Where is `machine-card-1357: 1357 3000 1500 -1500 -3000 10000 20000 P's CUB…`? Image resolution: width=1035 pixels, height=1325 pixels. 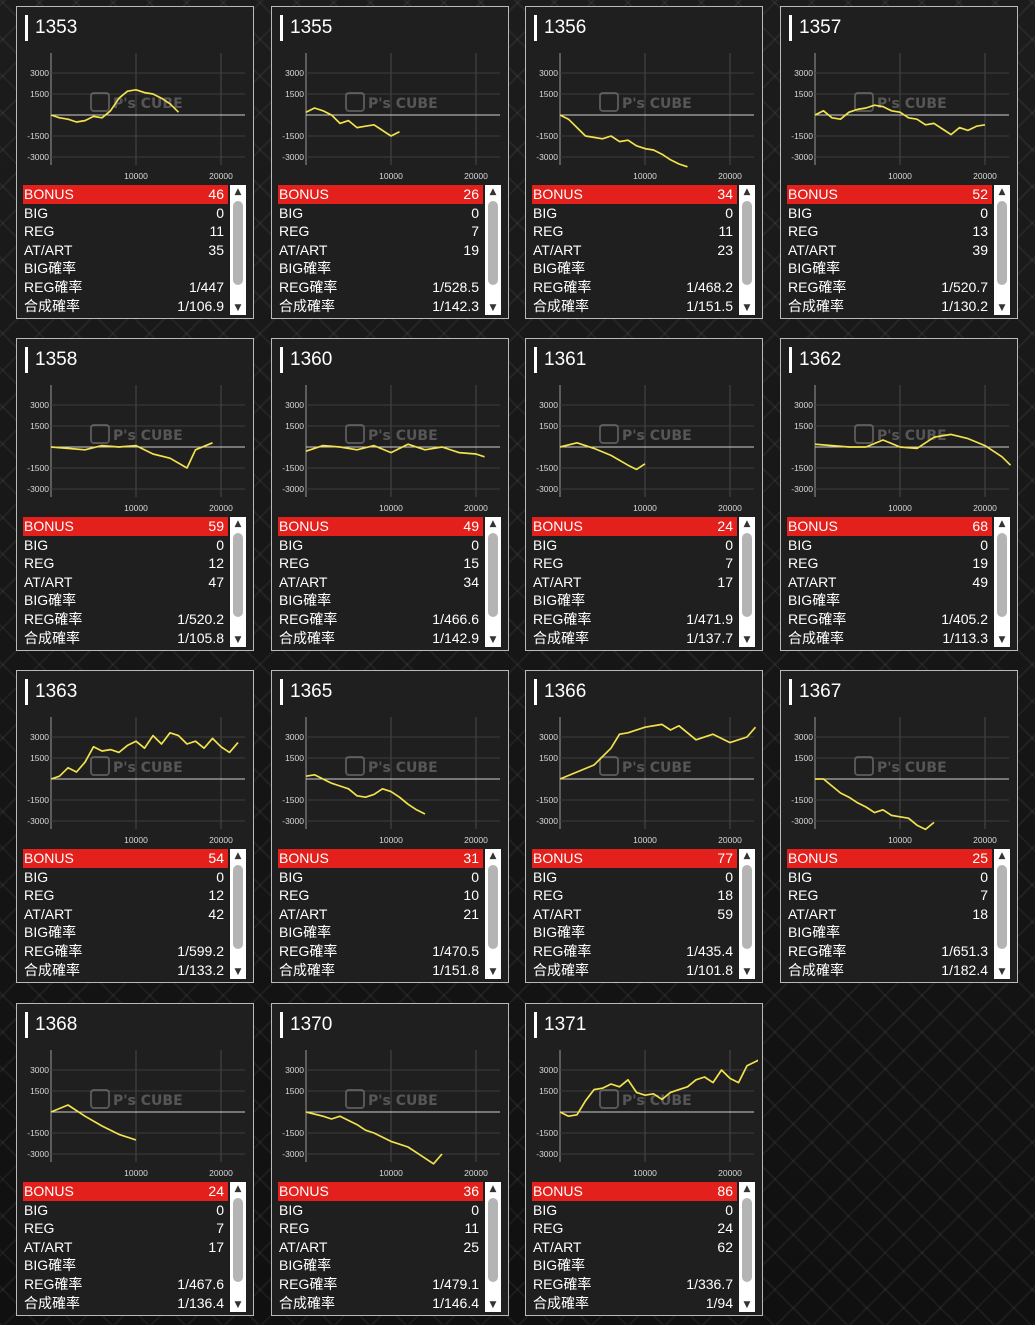
machine-card-1357: 1357 3000 1500 -1500 -3000 10000 20000 P's CUB… is located at coordinates (899, 162).